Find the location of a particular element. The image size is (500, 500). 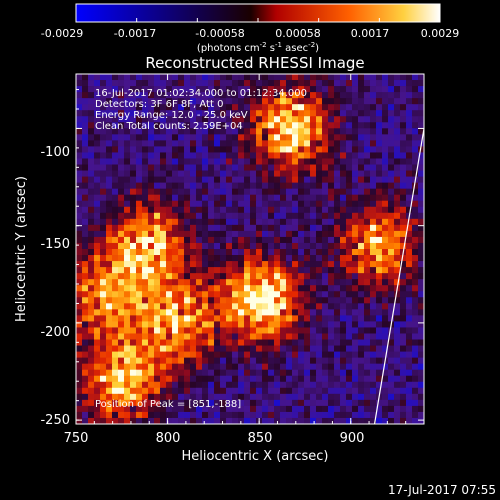

annotation-clean-counts: Clean Total counts: 2.59E+04 is located at coordinates (169, 126).